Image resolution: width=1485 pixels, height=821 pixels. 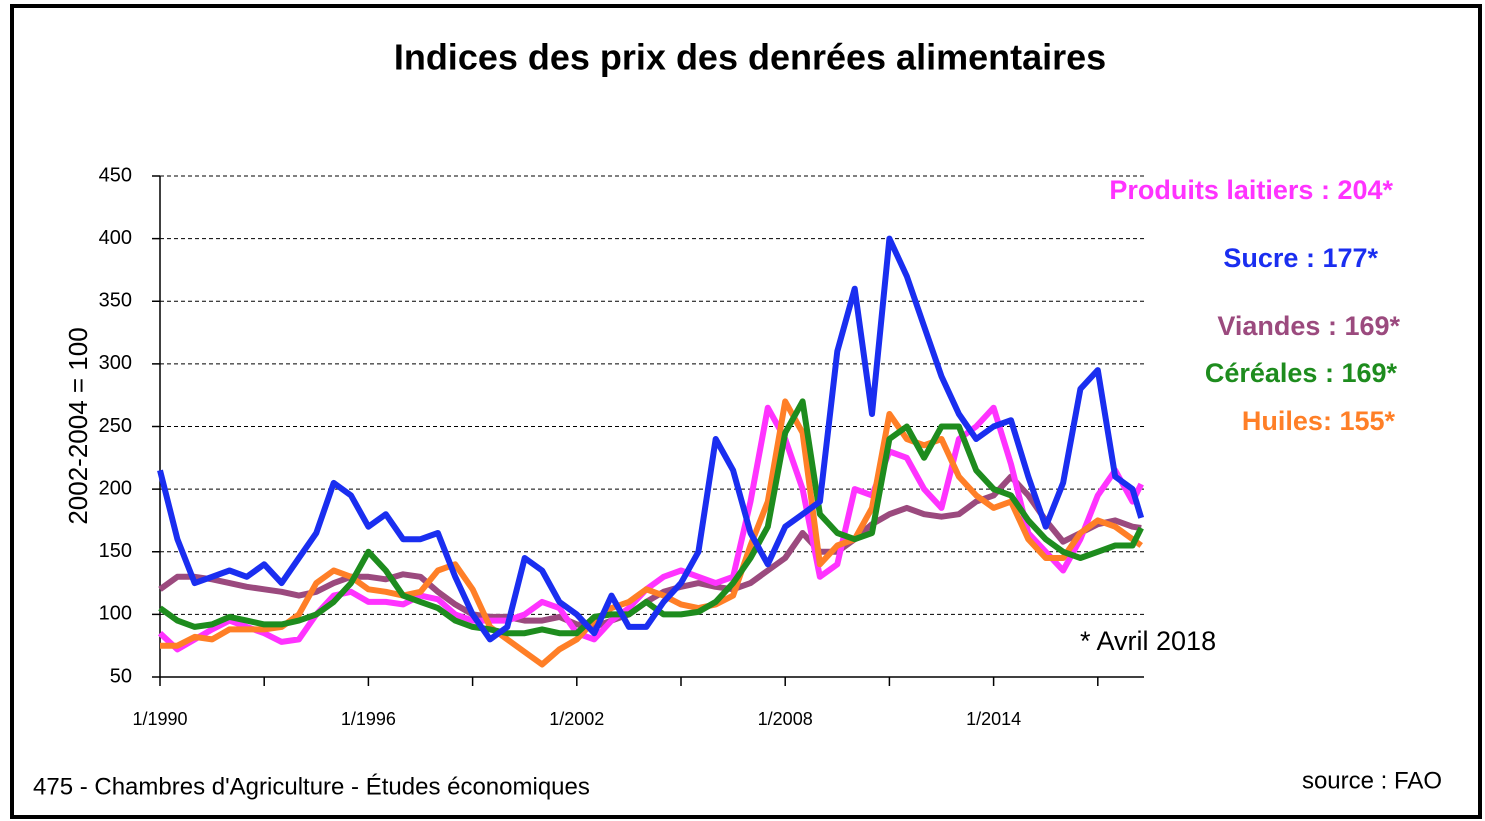 What do you see at coordinates (115, 175) in the screenshot?
I see `y-tick-label: 450` at bounding box center [115, 175].